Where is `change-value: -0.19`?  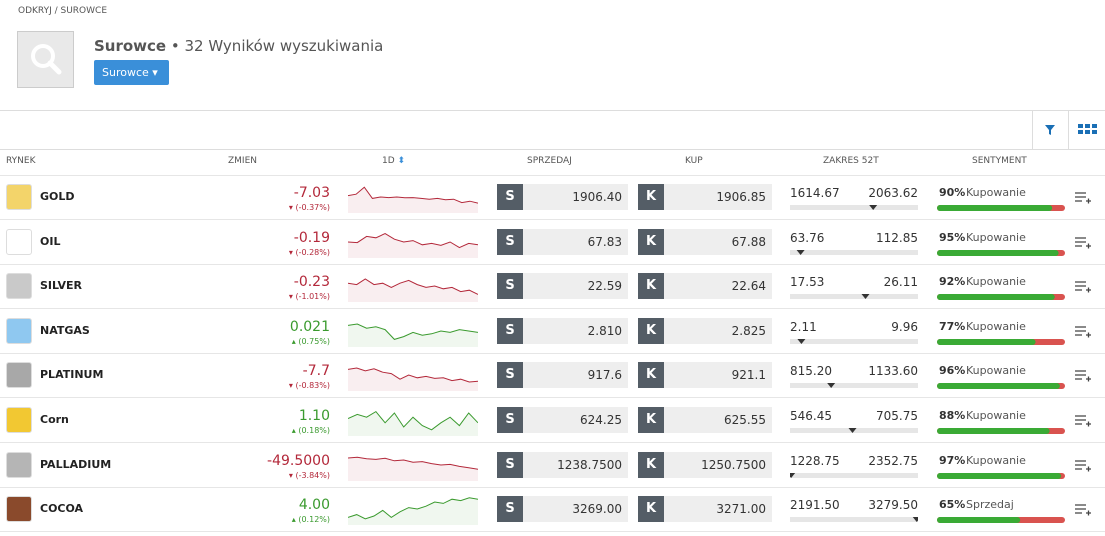 change-value: -0.19 is located at coordinates (311, 237).